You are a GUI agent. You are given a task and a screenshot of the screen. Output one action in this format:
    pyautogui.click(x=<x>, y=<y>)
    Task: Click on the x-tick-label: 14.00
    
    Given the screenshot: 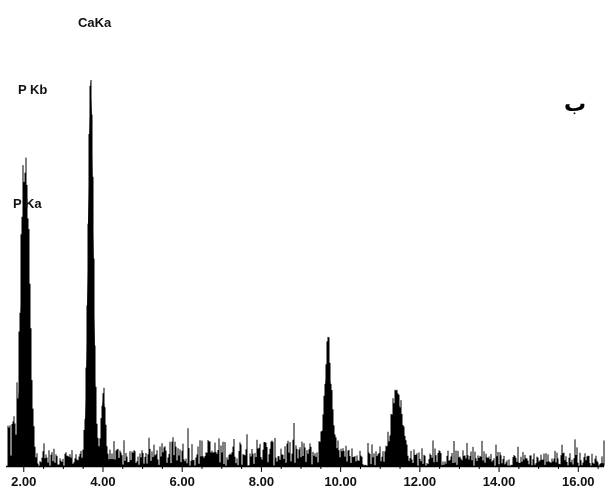 What is the action you would take?
    pyautogui.click(x=499, y=481)
    